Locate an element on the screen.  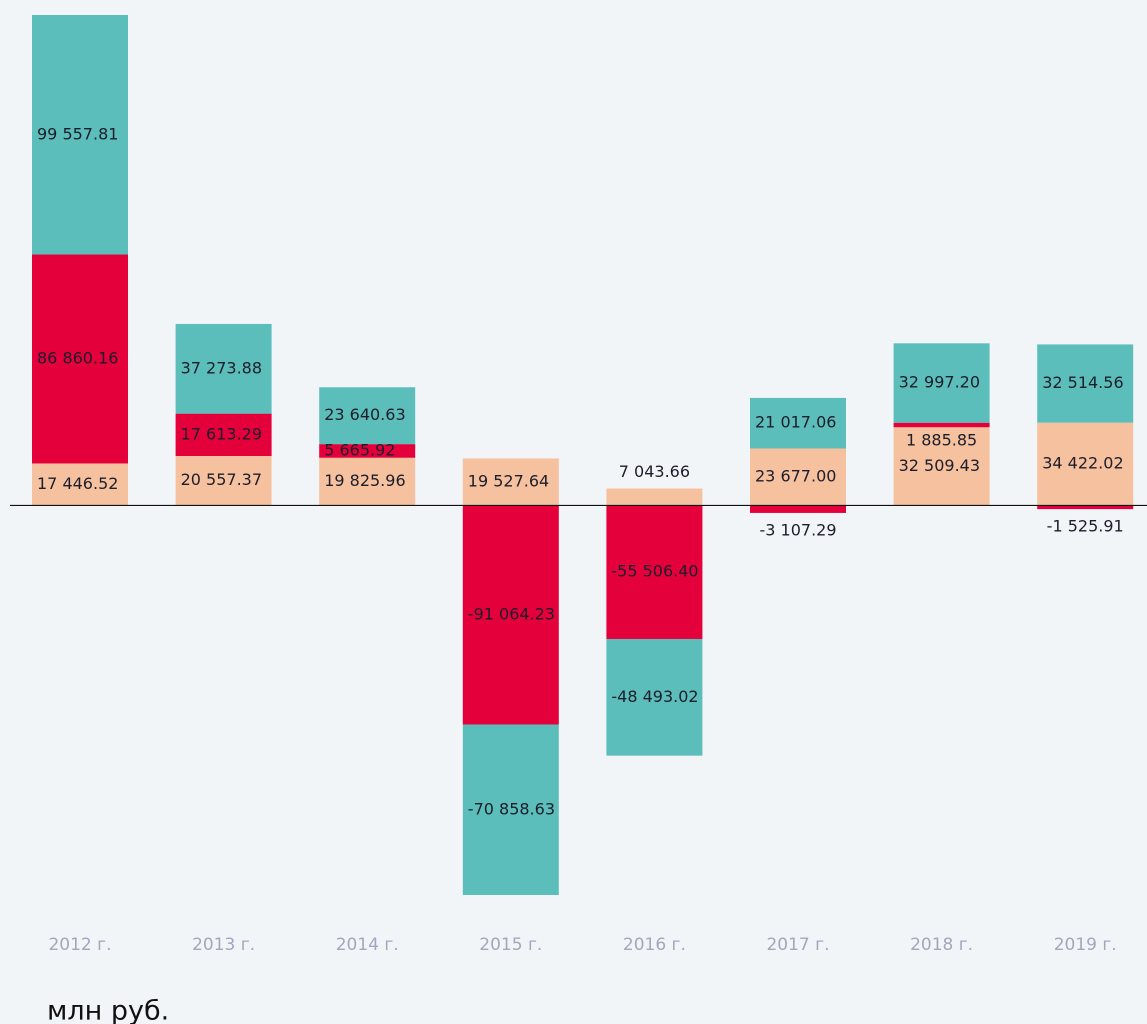
x-tick-label: 2014 г. is located at coordinates (367, 945).